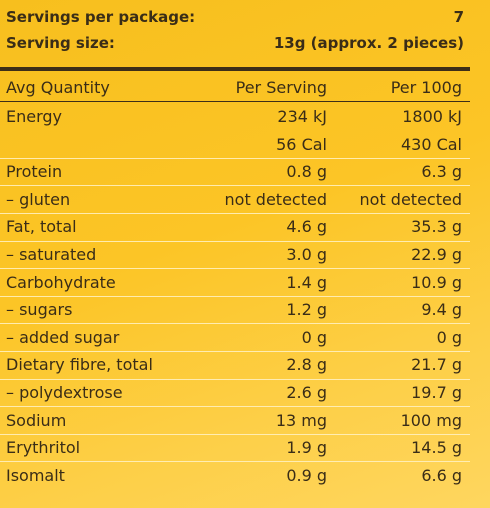 The height and width of the screenshot is (508, 490). What do you see at coordinates (306, 392) in the screenshot?
I see `per-serving-value: 2.6 g` at bounding box center [306, 392].